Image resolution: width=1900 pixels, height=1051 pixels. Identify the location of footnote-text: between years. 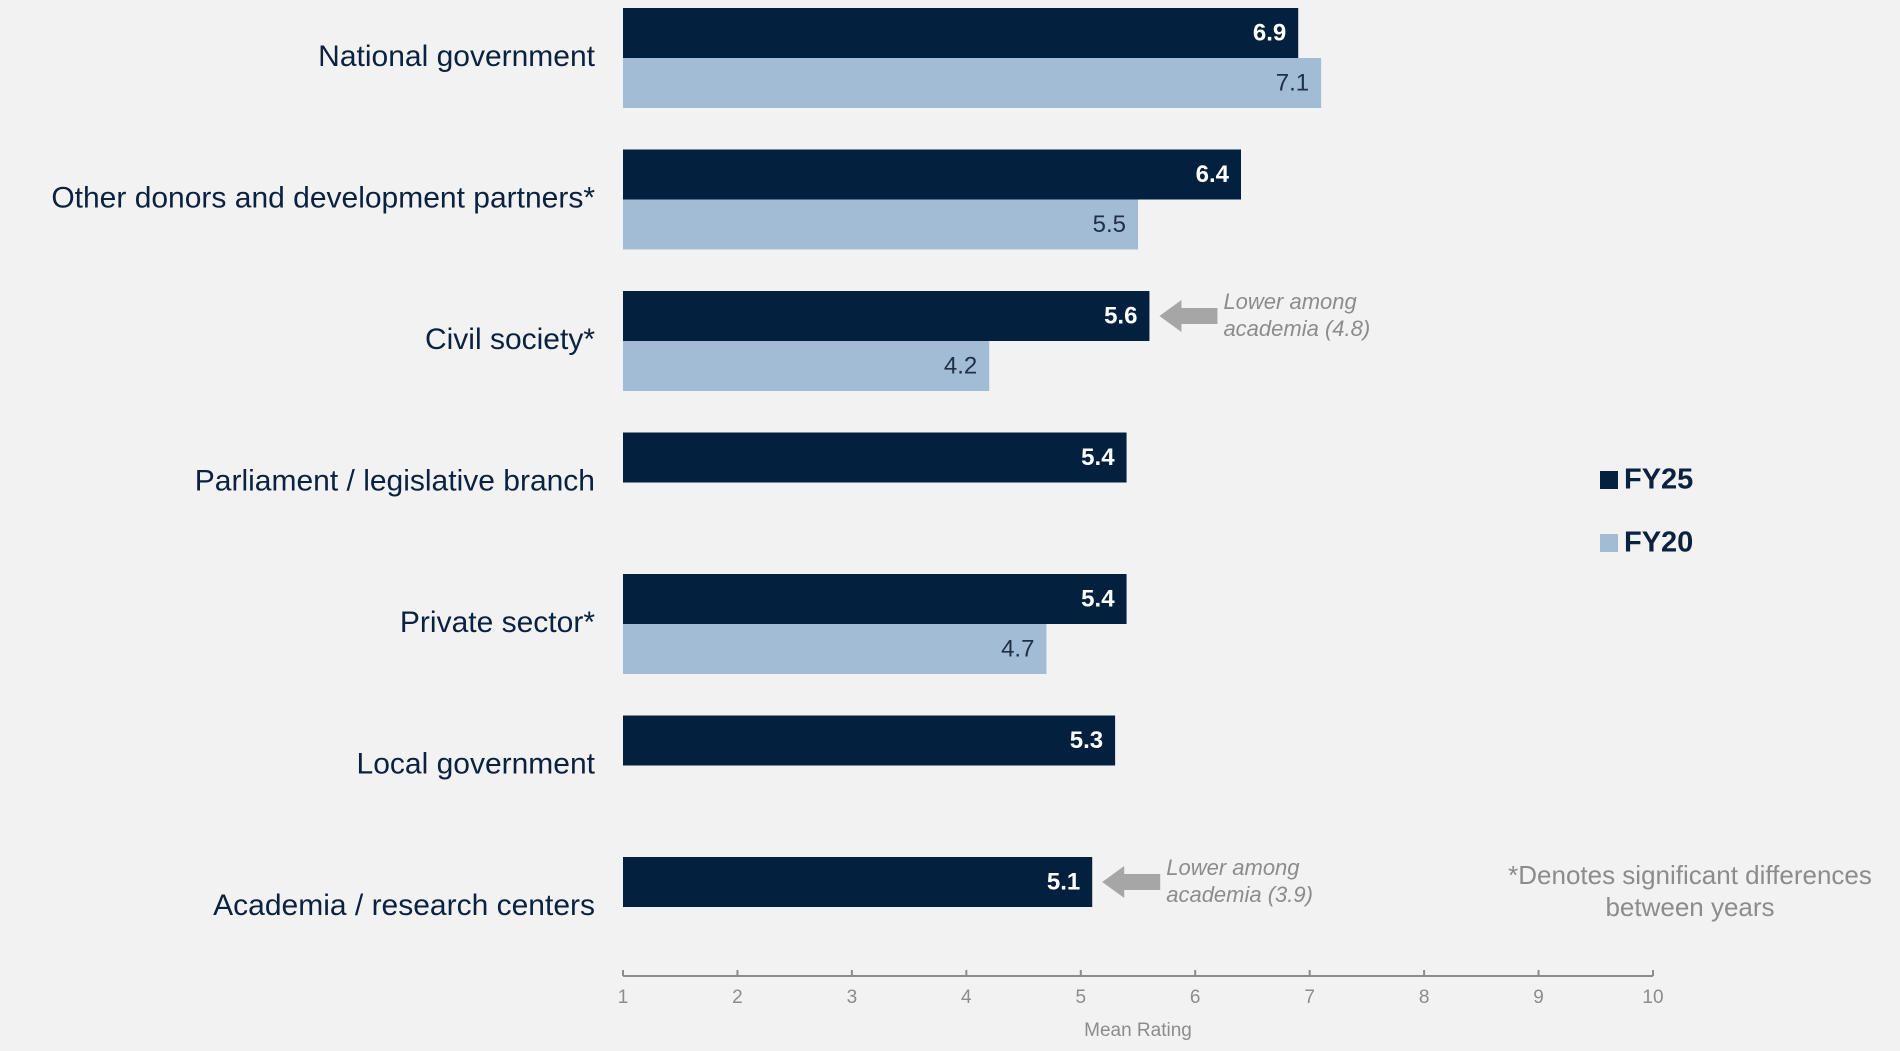
(1689, 907).